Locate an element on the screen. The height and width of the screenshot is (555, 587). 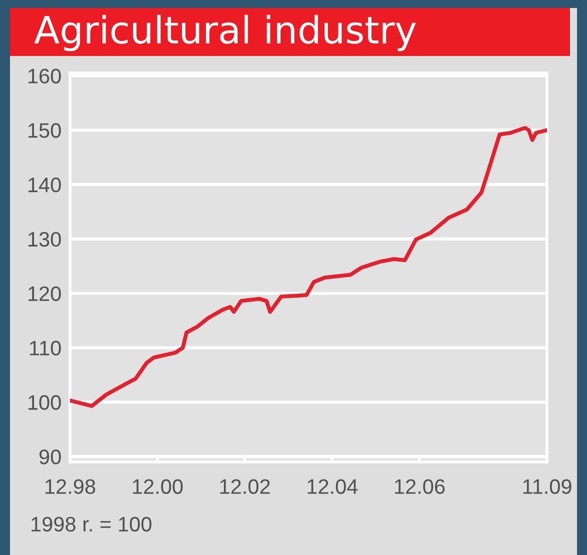
y-tick-label: 110 is located at coordinates (45, 348).